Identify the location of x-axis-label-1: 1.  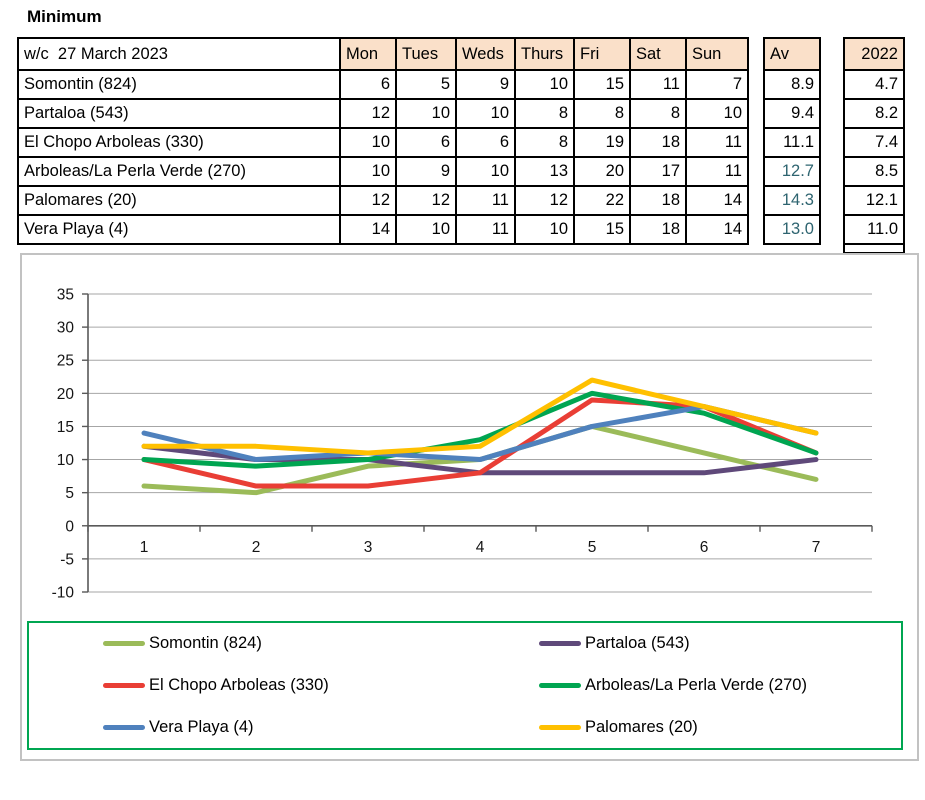
(144, 547).